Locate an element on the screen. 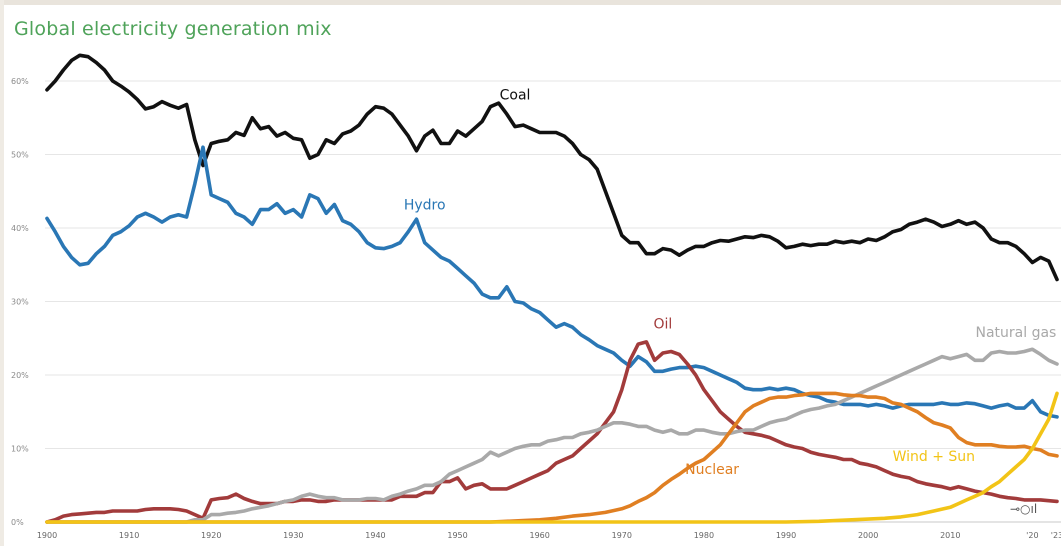 Image resolution: width=1061 pixels, height=546 pixels. x-tick-label: 1960 is located at coordinates (540, 535).